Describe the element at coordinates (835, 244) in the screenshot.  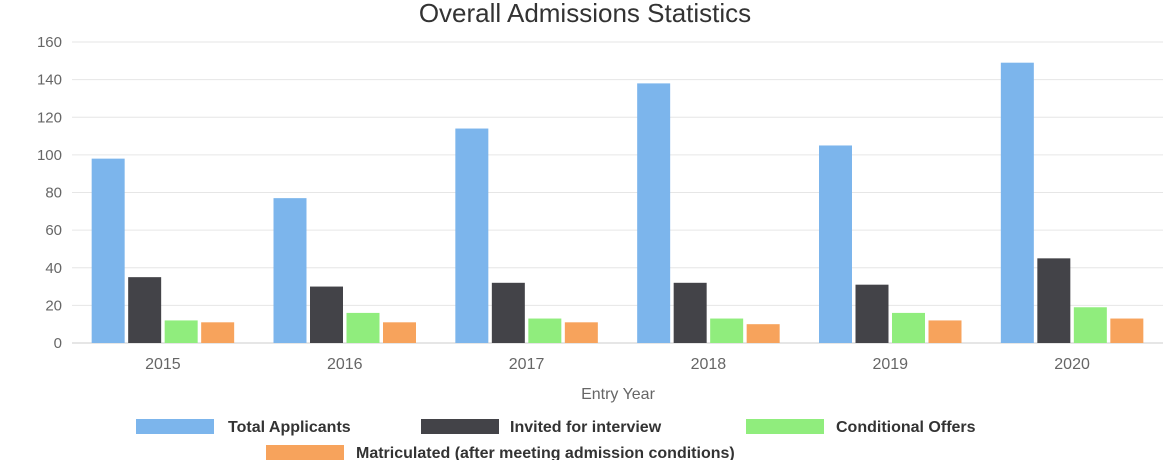
I see `bar-total-applicants-2019` at that location.